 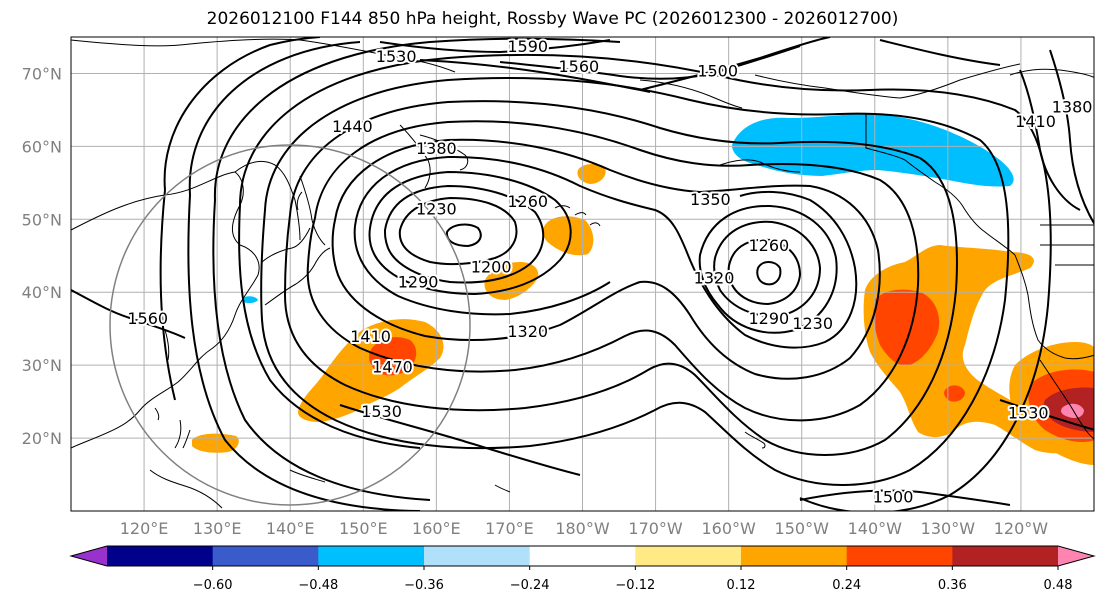 I want to click on svg-text: 1500, so click(x=717, y=71).